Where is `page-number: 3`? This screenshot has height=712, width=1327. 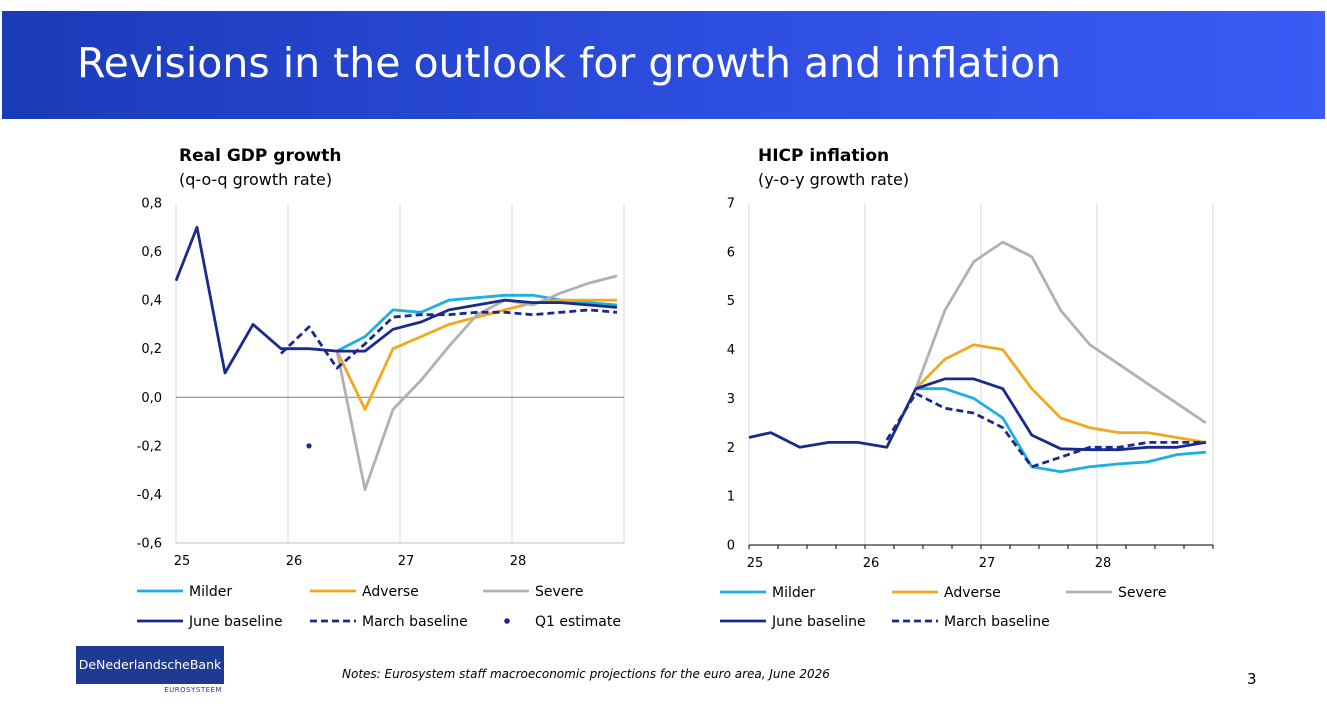 page-number: 3 is located at coordinates (1252, 679).